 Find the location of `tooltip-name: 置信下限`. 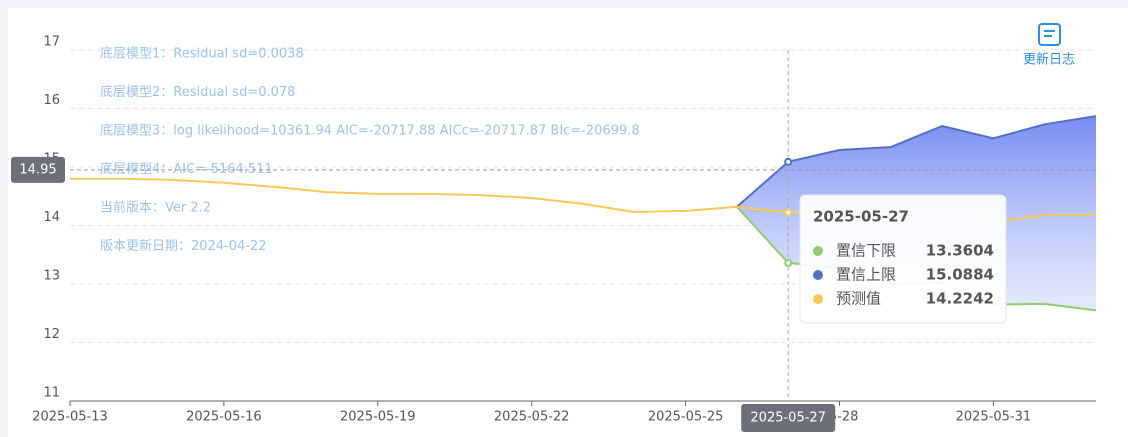

tooltip-name: 置信下限 is located at coordinates (866, 251).